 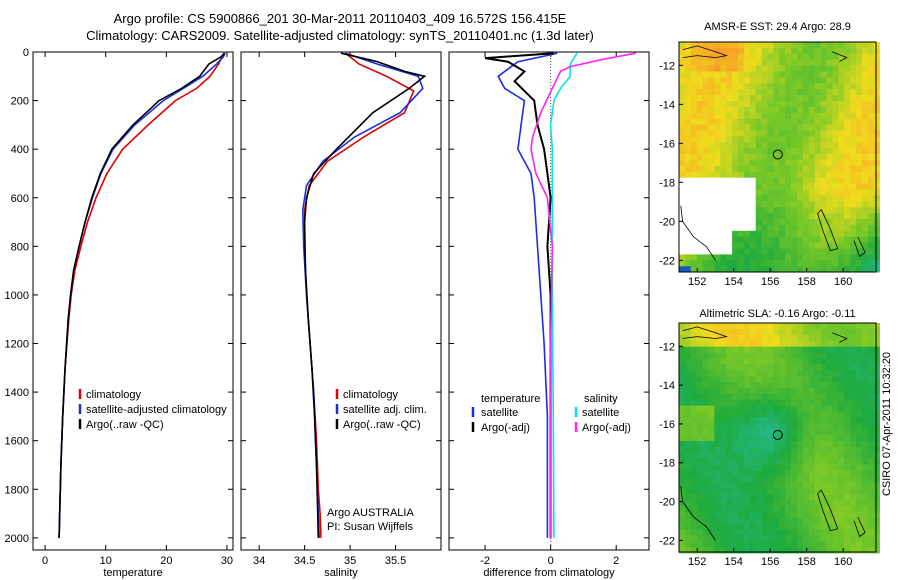 I want to click on y-tick-label: -18, so click(x=667, y=183).